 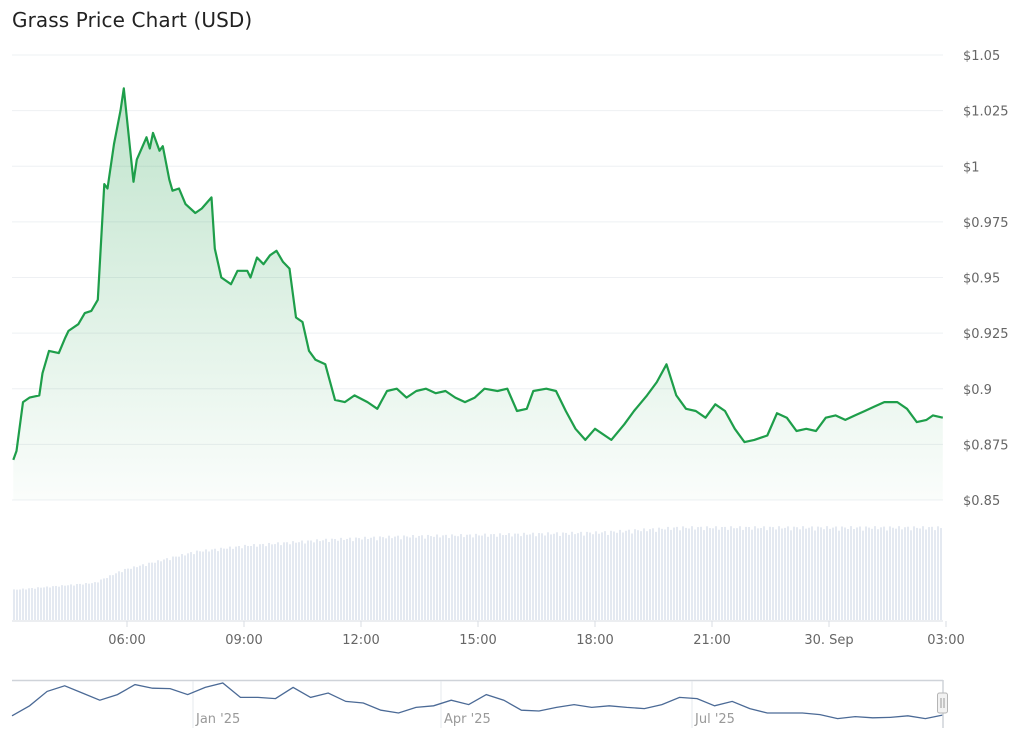 What do you see at coordinates (942, 703) in the screenshot?
I see `navigator-handle` at bounding box center [942, 703].